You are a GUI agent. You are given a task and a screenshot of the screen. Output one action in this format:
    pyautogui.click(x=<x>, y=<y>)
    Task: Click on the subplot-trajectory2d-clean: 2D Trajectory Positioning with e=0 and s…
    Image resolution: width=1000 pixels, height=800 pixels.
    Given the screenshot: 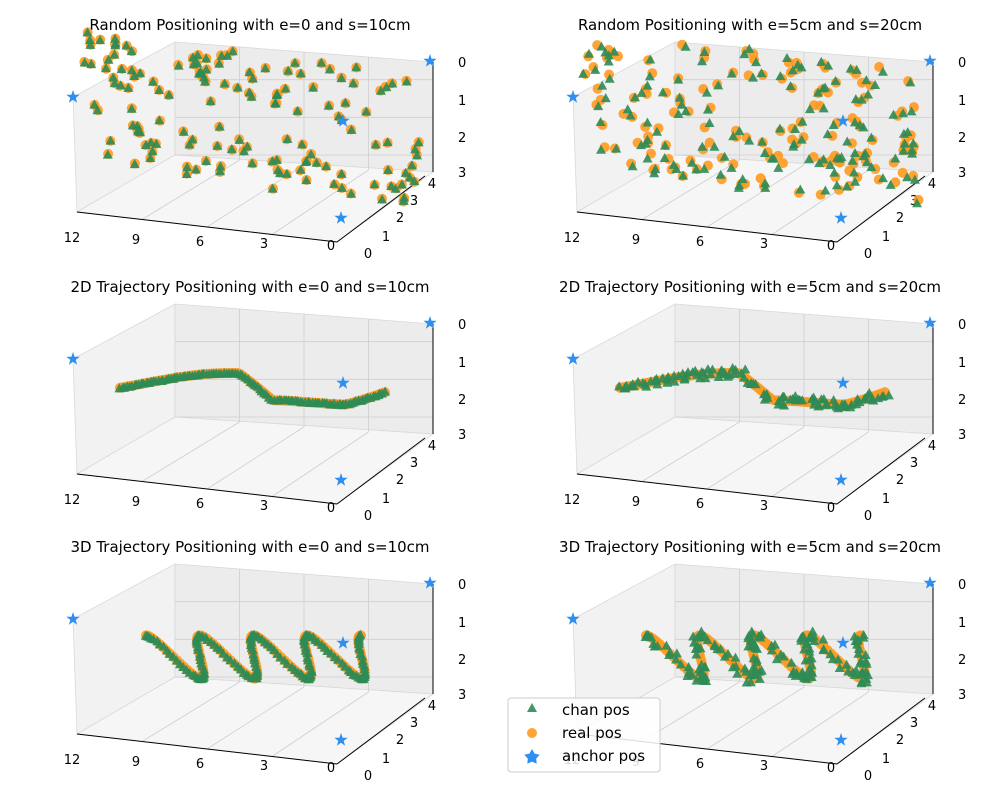 What is the action you would take?
    pyautogui.click(x=265, y=401)
    